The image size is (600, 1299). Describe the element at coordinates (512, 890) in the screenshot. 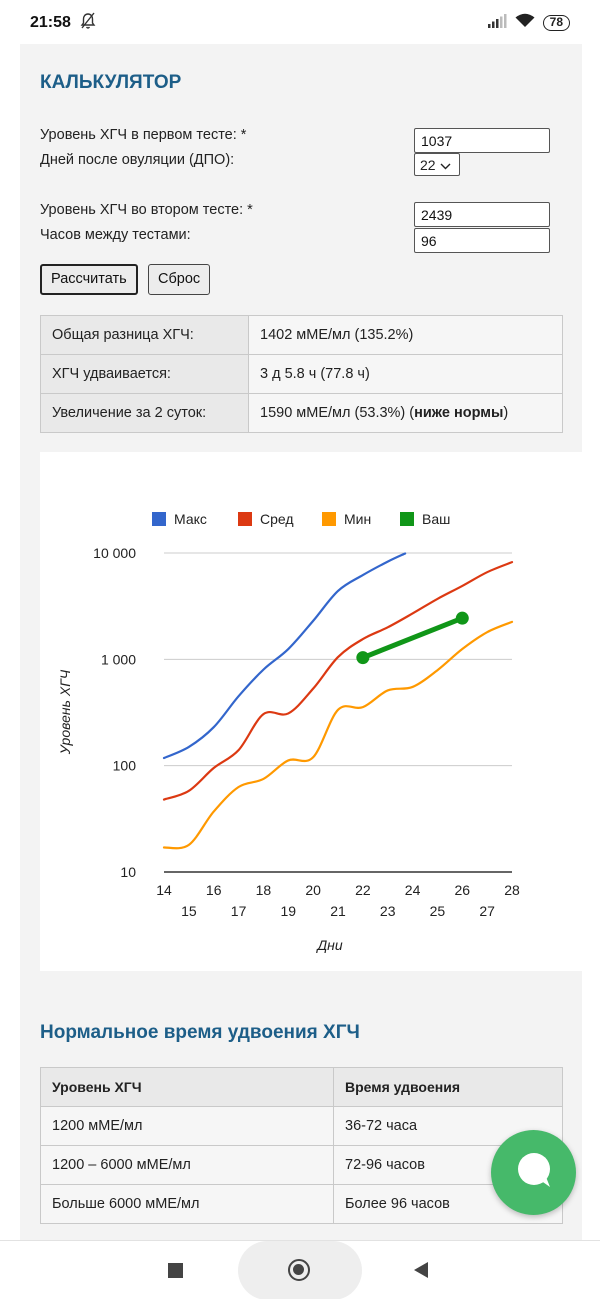

I see `x-tick-label: 28` at that location.